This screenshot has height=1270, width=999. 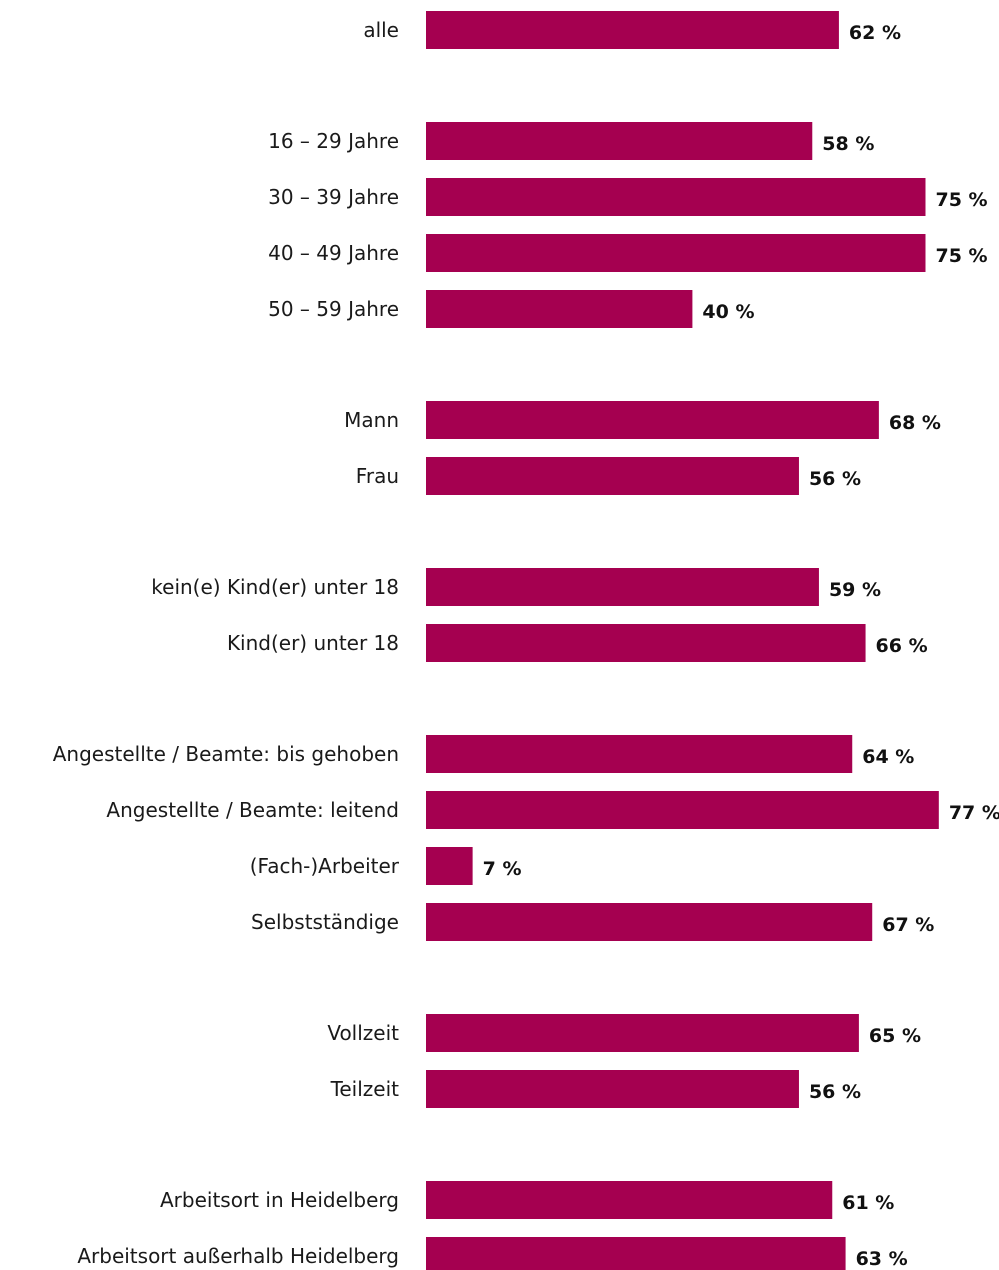 I want to click on value-label: 64 %, so click(x=888, y=757).